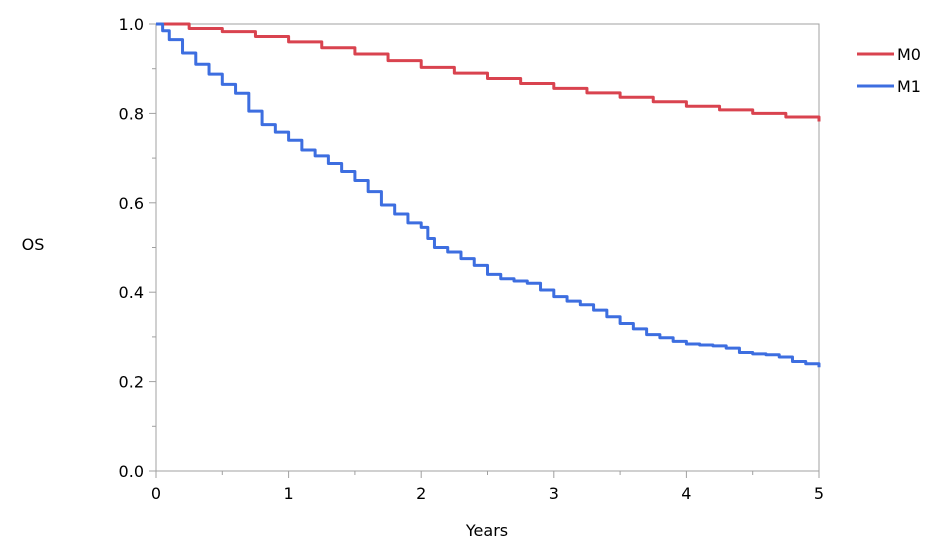  What do you see at coordinates (554, 493) in the screenshot?
I see `x-tick-label: 3` at bounding box center [554, 493].